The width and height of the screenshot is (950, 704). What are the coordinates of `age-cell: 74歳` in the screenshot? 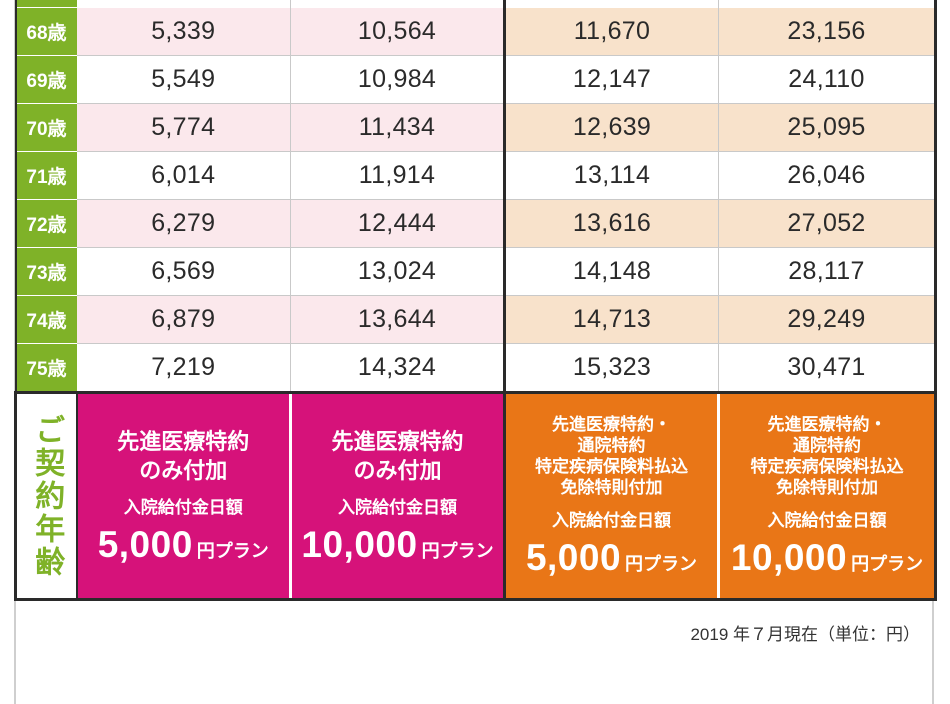 It's located at (45, 319).